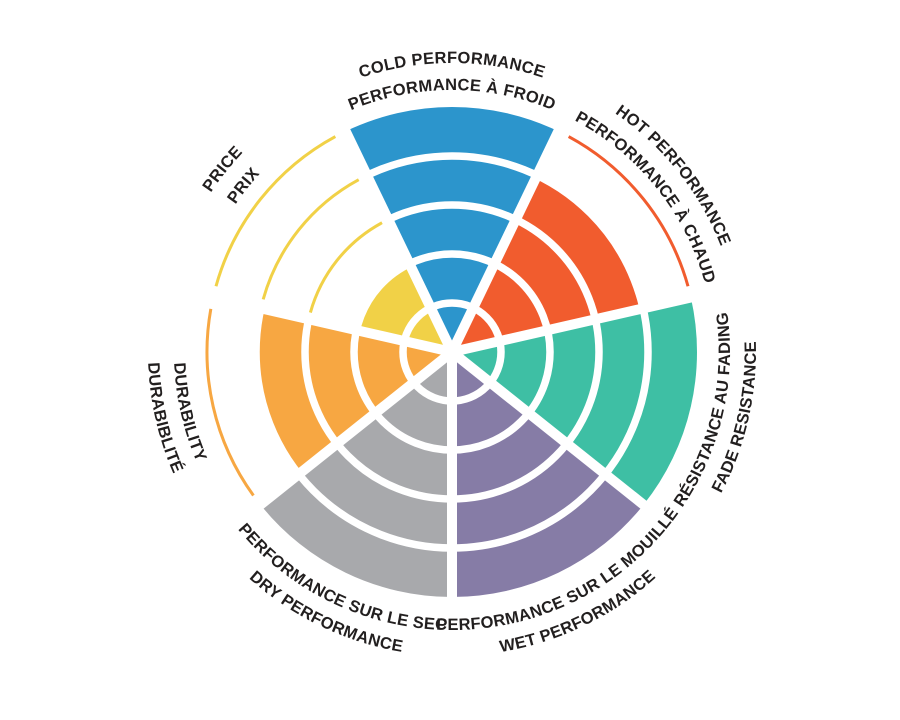 Image resolution: width=900 pixels, height=720 pixels. What do you see at coordinates (673, 175) in the screenshot?
I see `label-hot-en: HOT PERFORMANCE` at bounding box center [673, 175].